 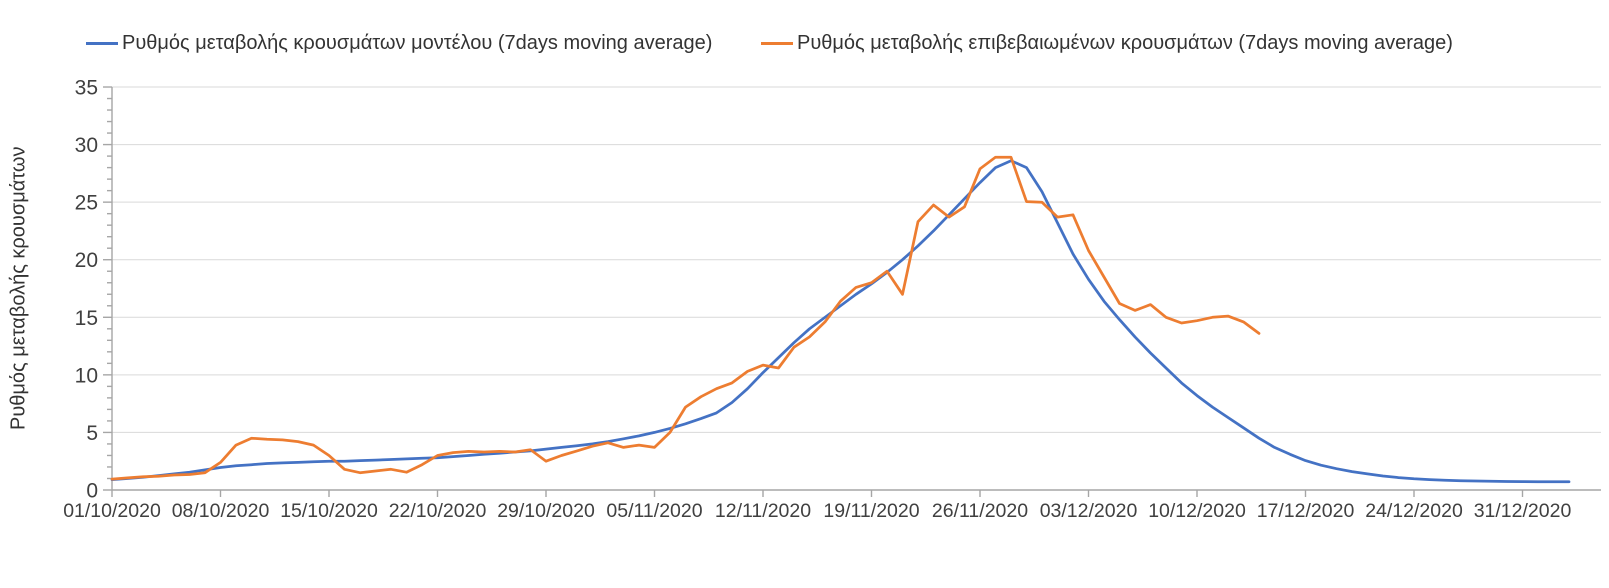 What do you see at coordinates (1306, 511) in the screenshot?
I see `x-tick-label: 17/12/2020` at bounding box center [1306, 511].